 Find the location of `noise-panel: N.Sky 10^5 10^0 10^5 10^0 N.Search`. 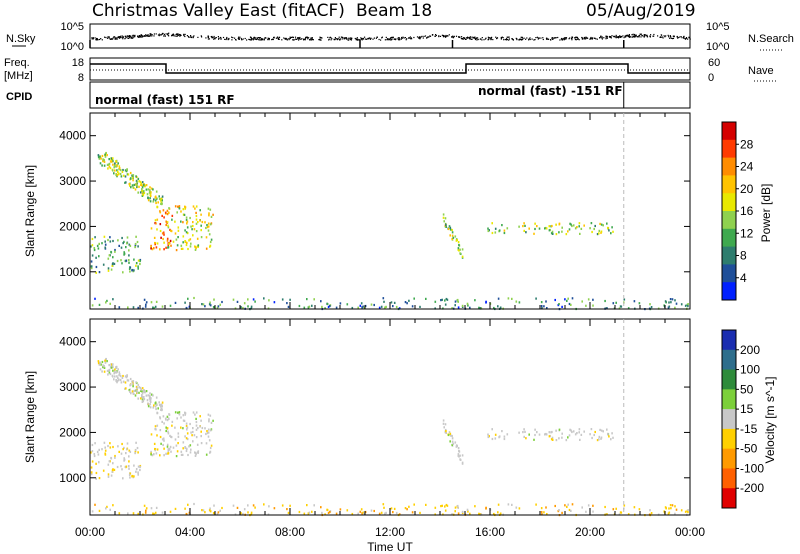

noise-panel: N.Sky 10^5 10^0 10^5 10^0 N.Search is located at coordinates (400, 37).